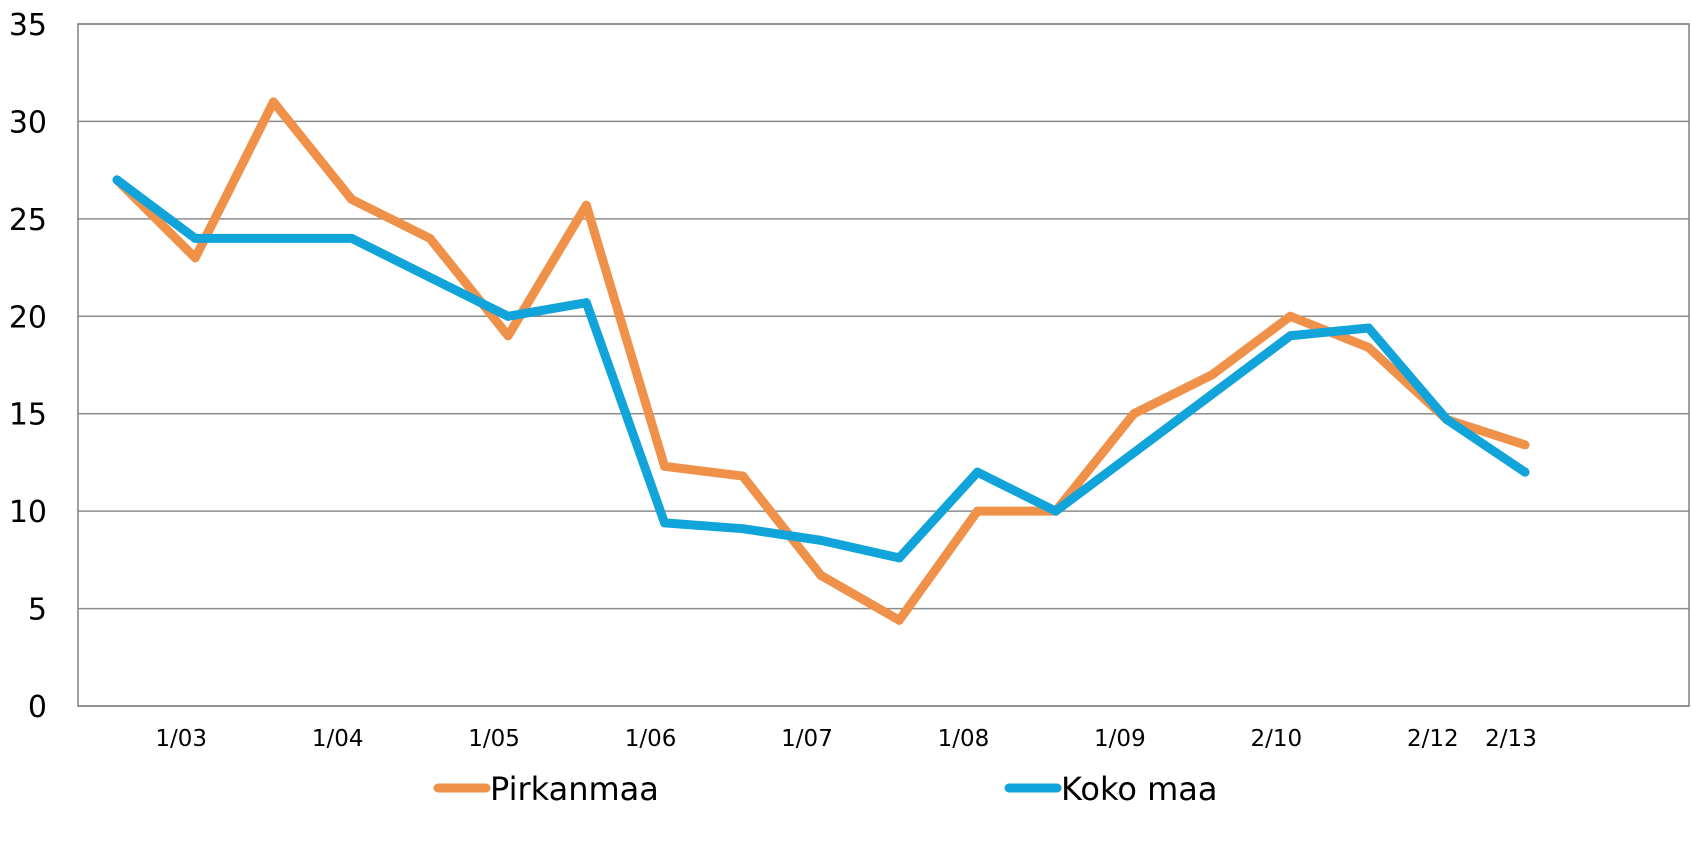  I want to click on x-tick-label: 1/06, so click(651, 739).